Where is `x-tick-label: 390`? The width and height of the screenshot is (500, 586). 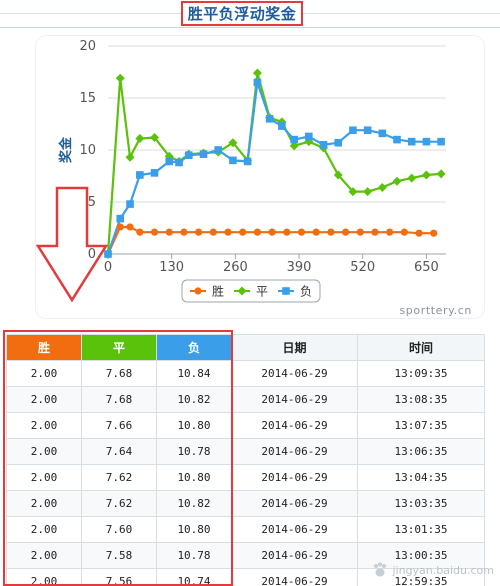 x-tick-label: 390 is located at coordinates (299, 267).